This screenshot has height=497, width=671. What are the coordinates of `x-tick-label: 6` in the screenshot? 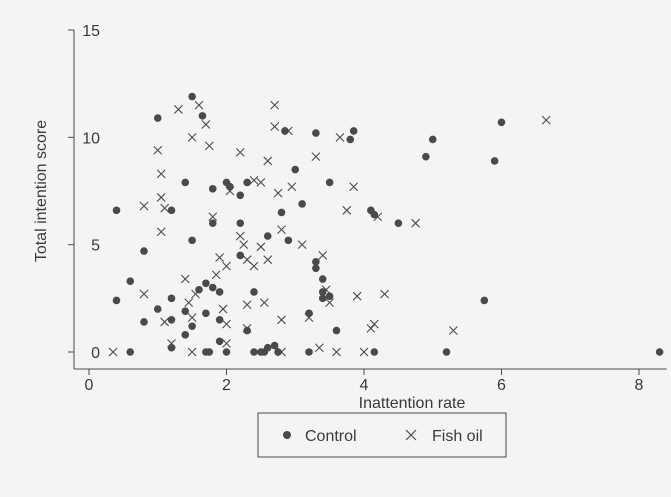 It's located at (501, 385).